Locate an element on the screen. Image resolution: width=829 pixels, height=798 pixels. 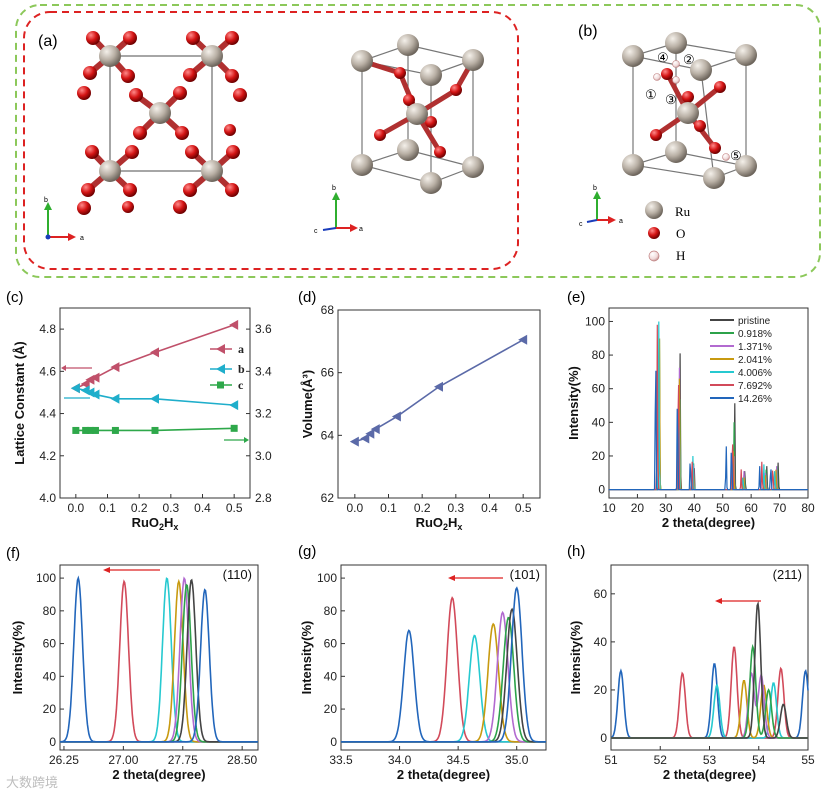
x-tick-label: 10 is located at coordinates (609, 508).